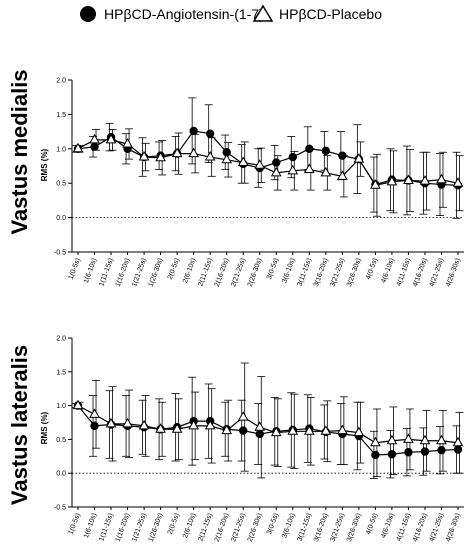  Describe the element at coordinates (288, 525) in the screenshot. I see `x-tick-label: 3(6-10s)` at that location.